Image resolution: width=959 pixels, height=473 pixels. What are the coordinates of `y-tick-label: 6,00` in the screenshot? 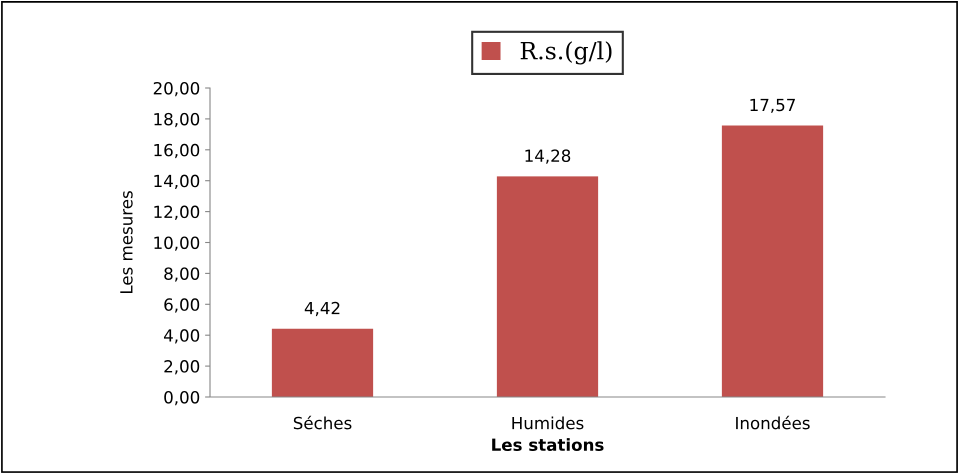 It's located at (182, 305).